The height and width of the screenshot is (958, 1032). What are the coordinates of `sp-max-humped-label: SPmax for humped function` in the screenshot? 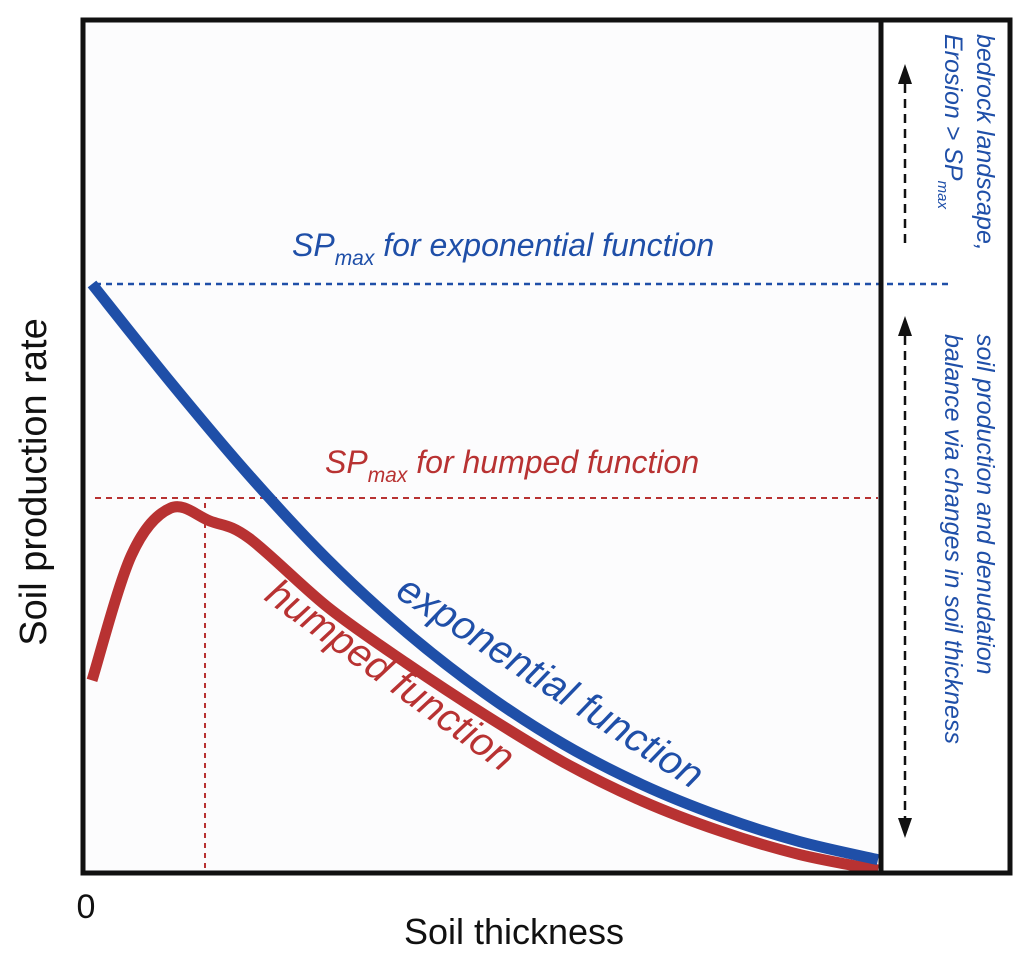 It's located at (512, 465).